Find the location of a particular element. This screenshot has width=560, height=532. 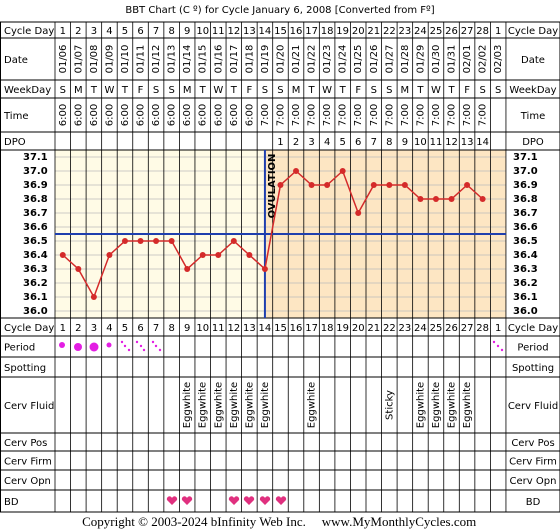

cycle-day: 17 is located at coordinates (311, 31).